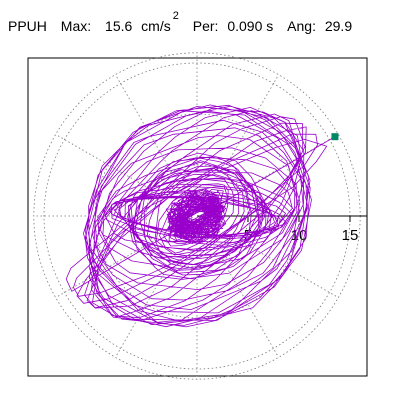 The width and height of the screenshot is (400, 400). What do you see at coordinates (248, 235) in the screenshot?
I see `tick-label: 5` at bounding box center [248, 235].